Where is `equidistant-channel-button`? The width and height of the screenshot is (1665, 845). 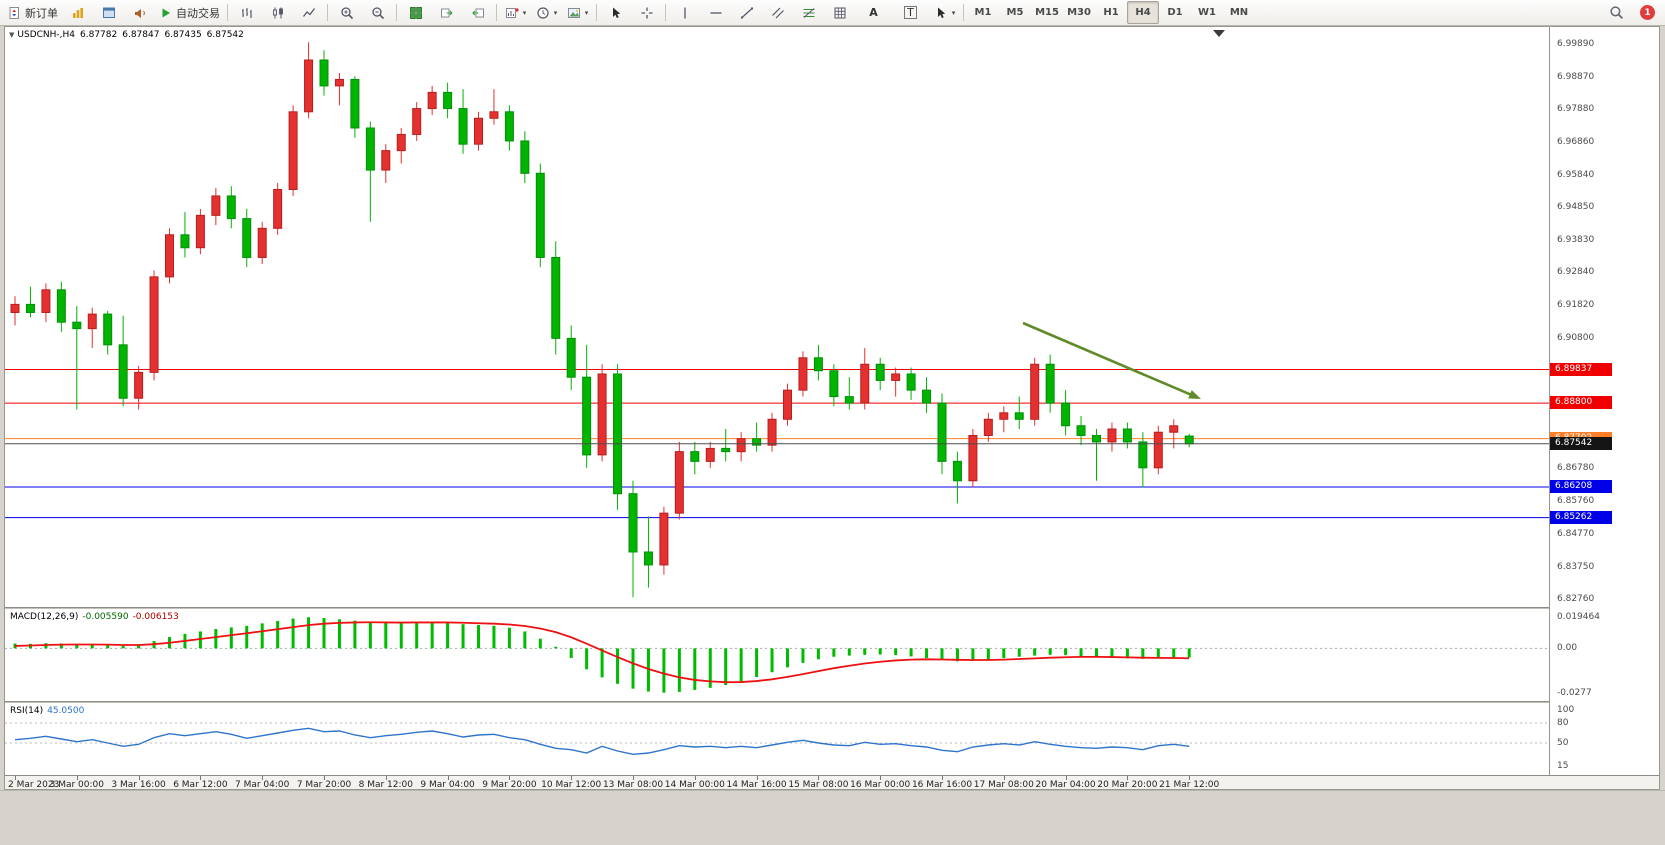
equidistant-channel-button is located at coordinates (777, 12).